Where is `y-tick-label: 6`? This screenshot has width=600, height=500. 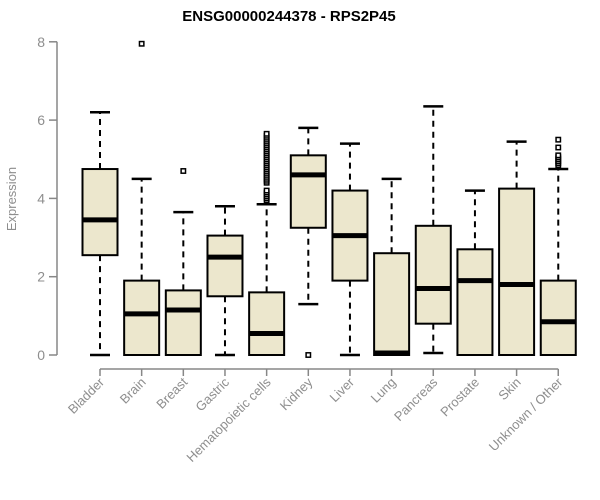
y-tick-label: 6 is located at coordinates (41, 120).